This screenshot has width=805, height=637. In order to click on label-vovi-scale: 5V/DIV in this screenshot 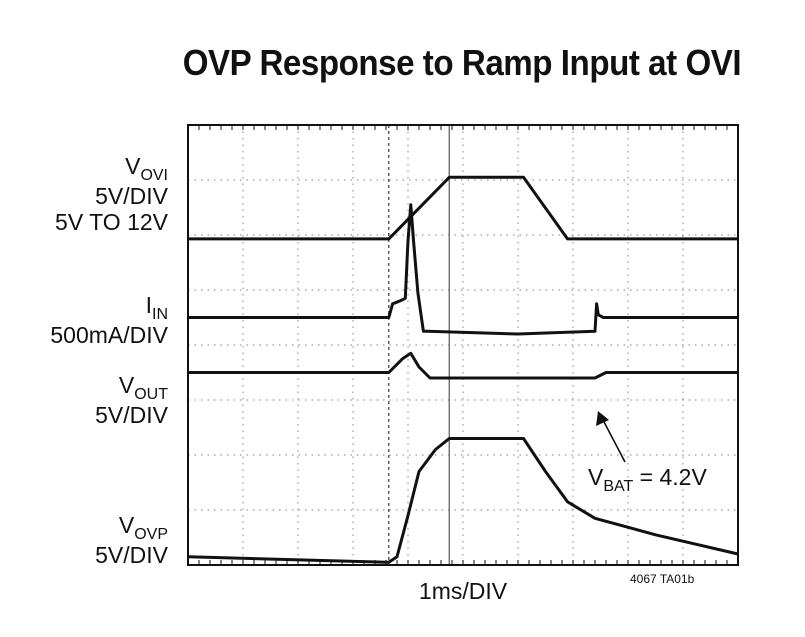, I will do `click(131, 196)`.